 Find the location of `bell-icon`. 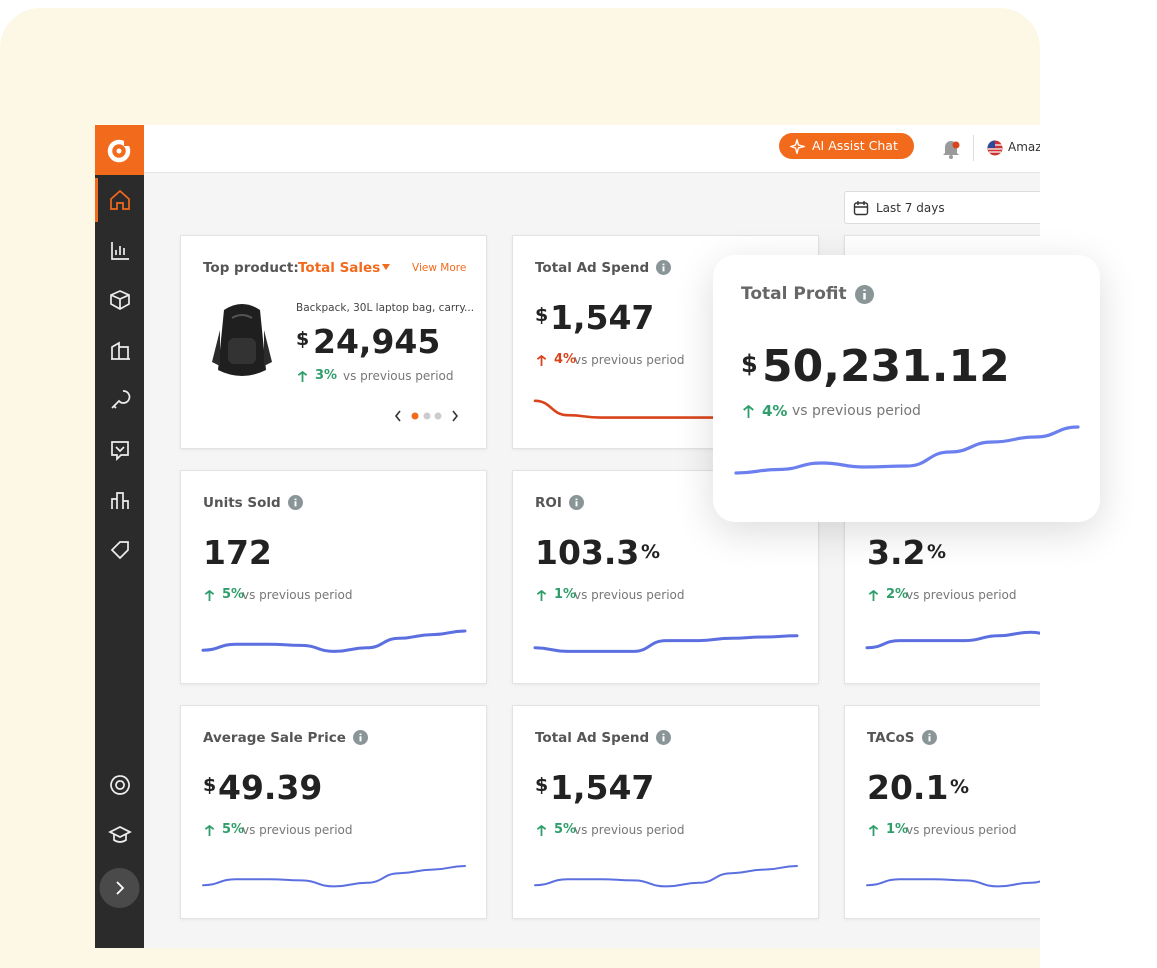

bell-icon is located at coordinates (952, 149).